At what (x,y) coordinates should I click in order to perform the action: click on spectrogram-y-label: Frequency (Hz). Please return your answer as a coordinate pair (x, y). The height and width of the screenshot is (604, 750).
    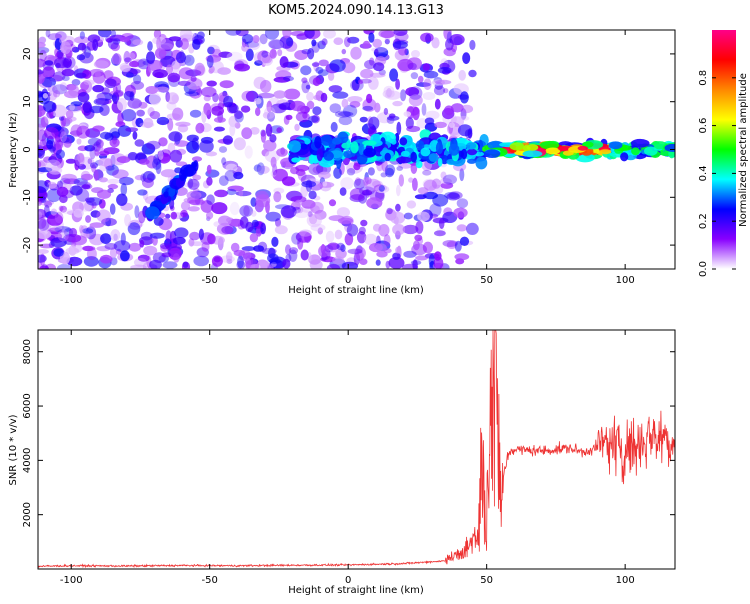
    Looking at the image, I should click on (13, 150).